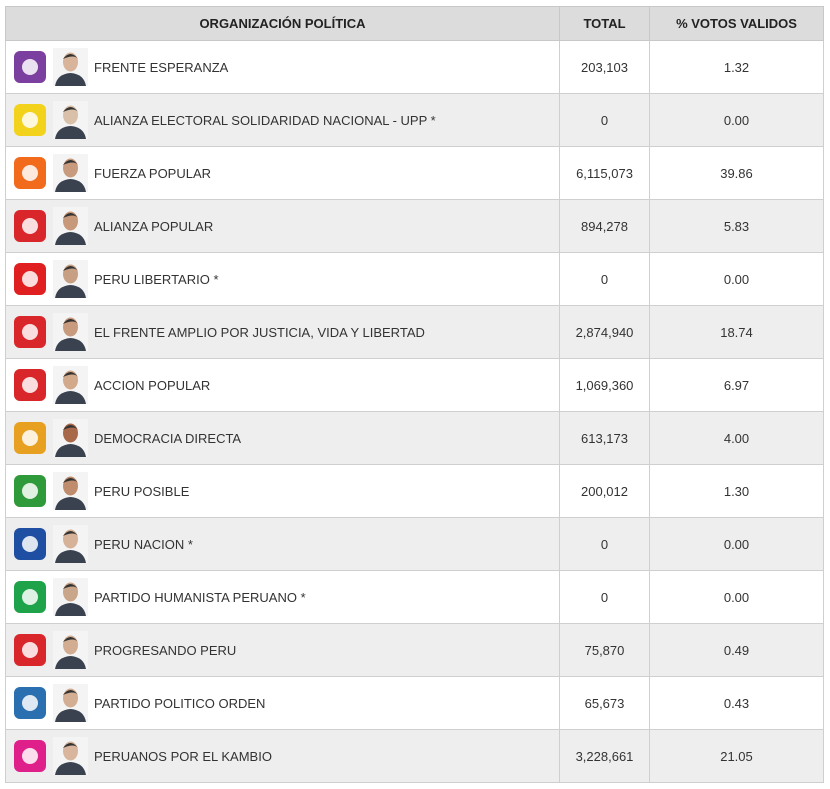 The width and height of the screenshot is (830, 789). What do you see at coordinates (414, 544) in the screenshot?
I see `party-row: PERU NACION * 0 0.00` at bounding box center [414, 544].